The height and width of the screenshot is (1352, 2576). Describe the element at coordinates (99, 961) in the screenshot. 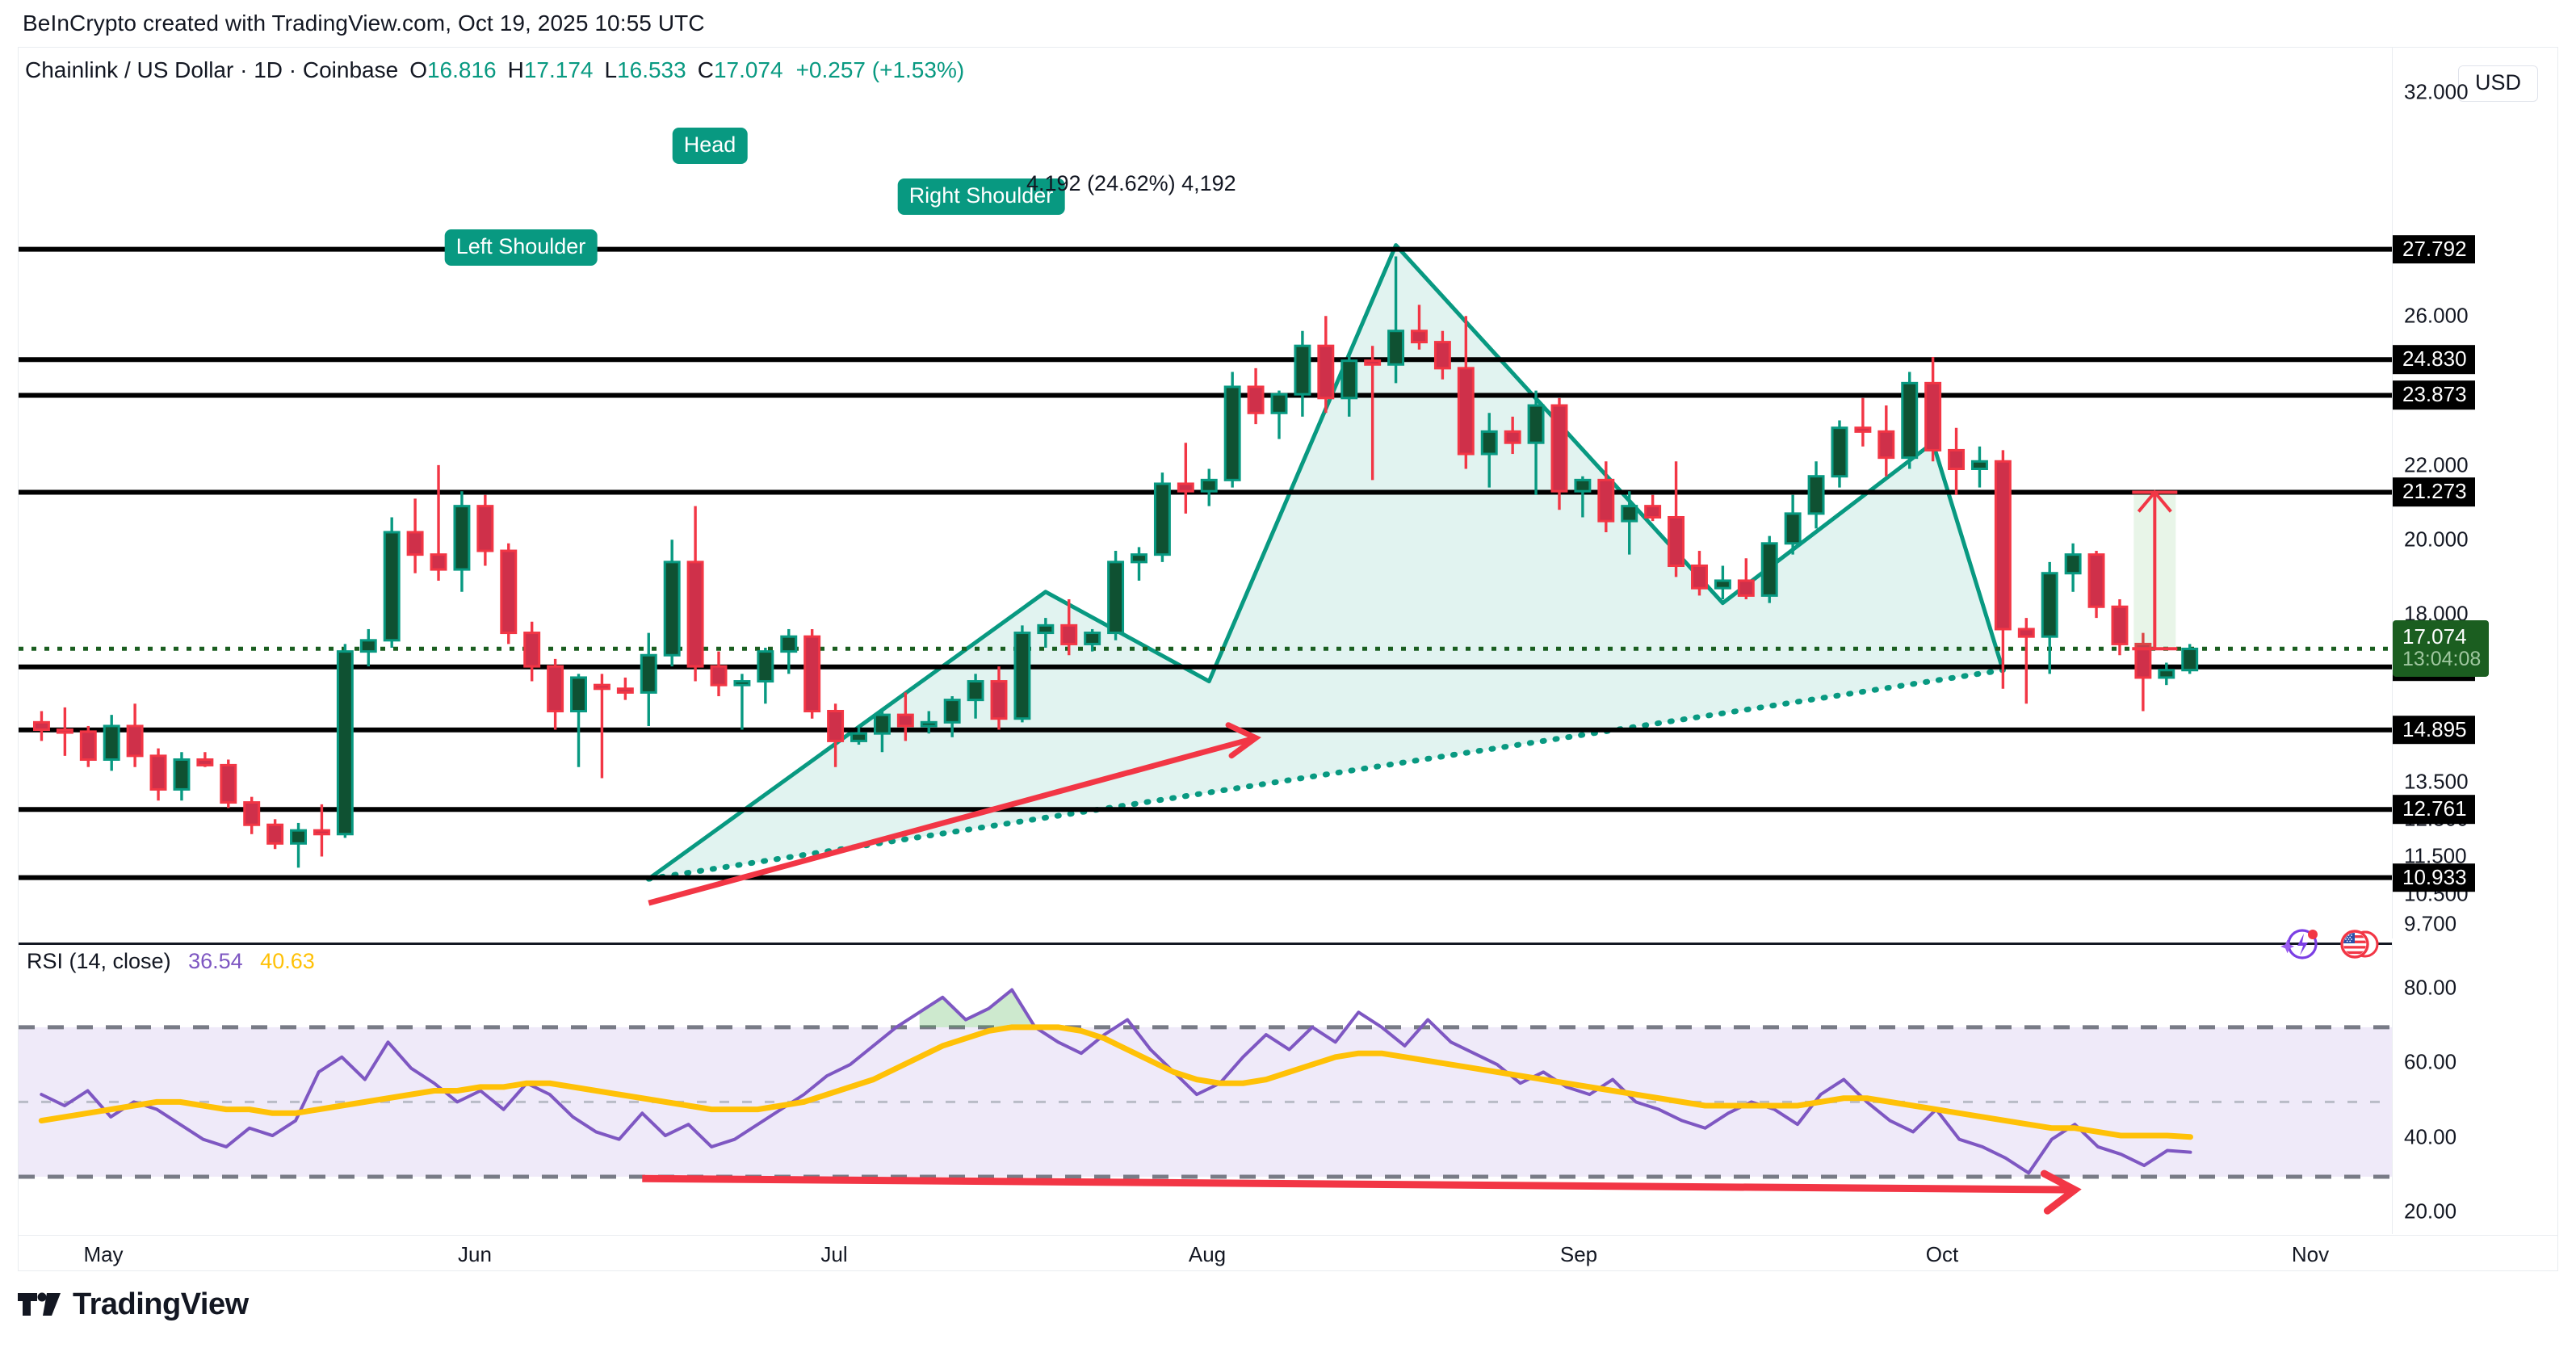

I see `rsi-legend-name: RSI (14, close)` at that location.